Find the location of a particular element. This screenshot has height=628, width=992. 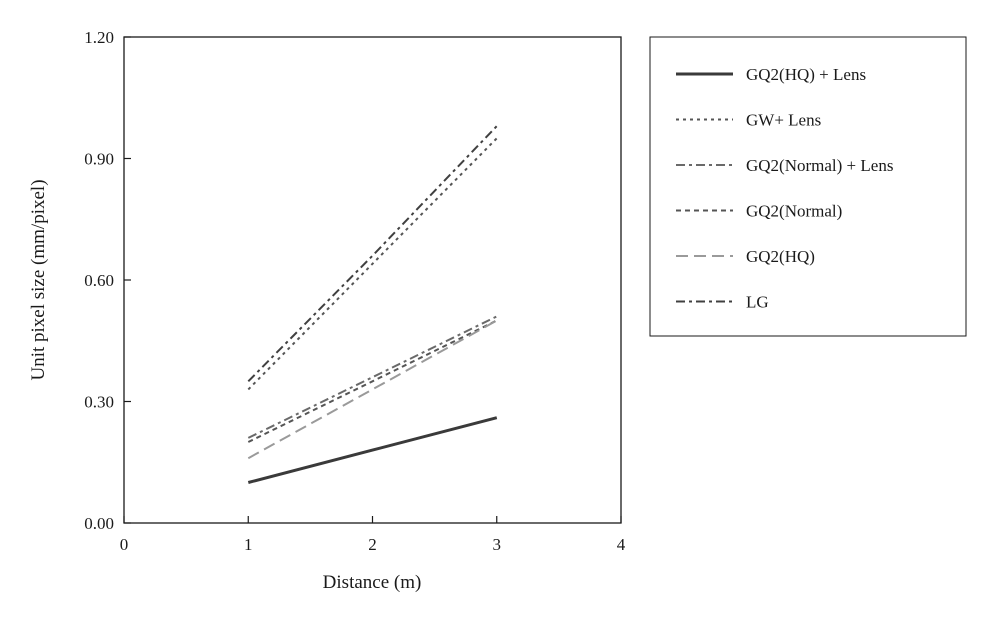

y-tick-label: 0.60 is located at coordinates (99, 280).